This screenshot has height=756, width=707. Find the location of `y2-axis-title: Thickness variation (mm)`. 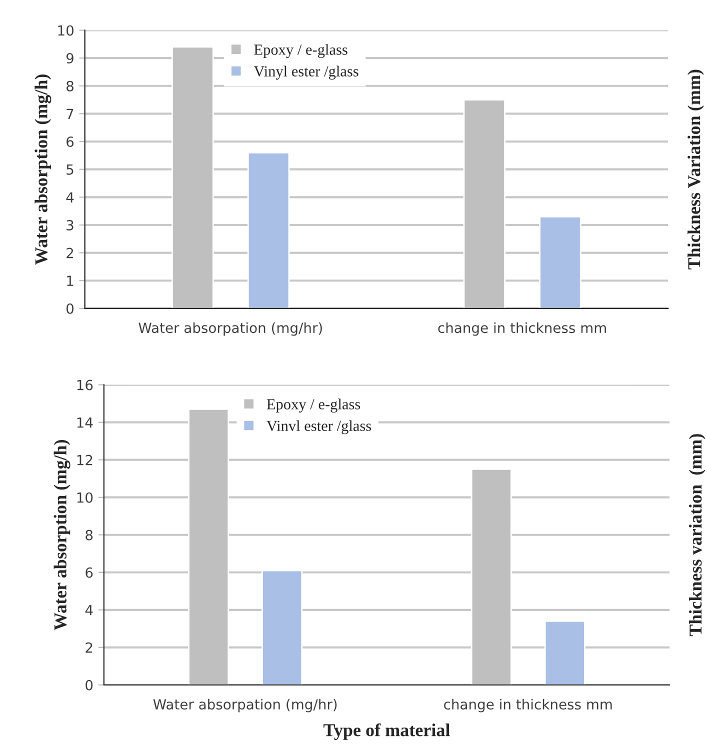

y2-axis-title: Thickness variation (mm) is located at coordinates (697, 535).